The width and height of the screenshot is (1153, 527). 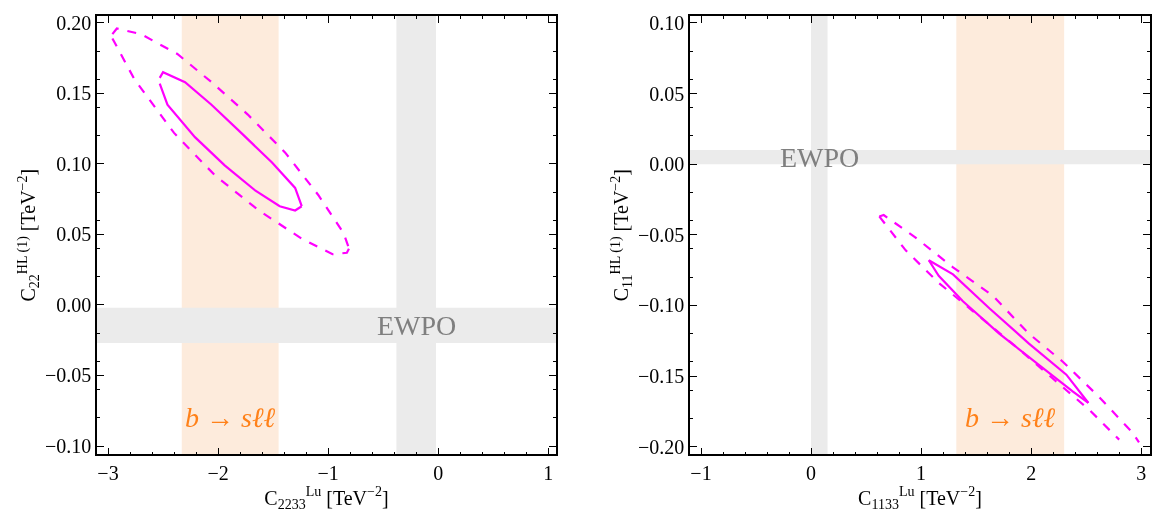 What do you see at coordinates (1141, 473) in the screenshot?
I see `x-tick-label: 3` at bounding box center [1141, 473].